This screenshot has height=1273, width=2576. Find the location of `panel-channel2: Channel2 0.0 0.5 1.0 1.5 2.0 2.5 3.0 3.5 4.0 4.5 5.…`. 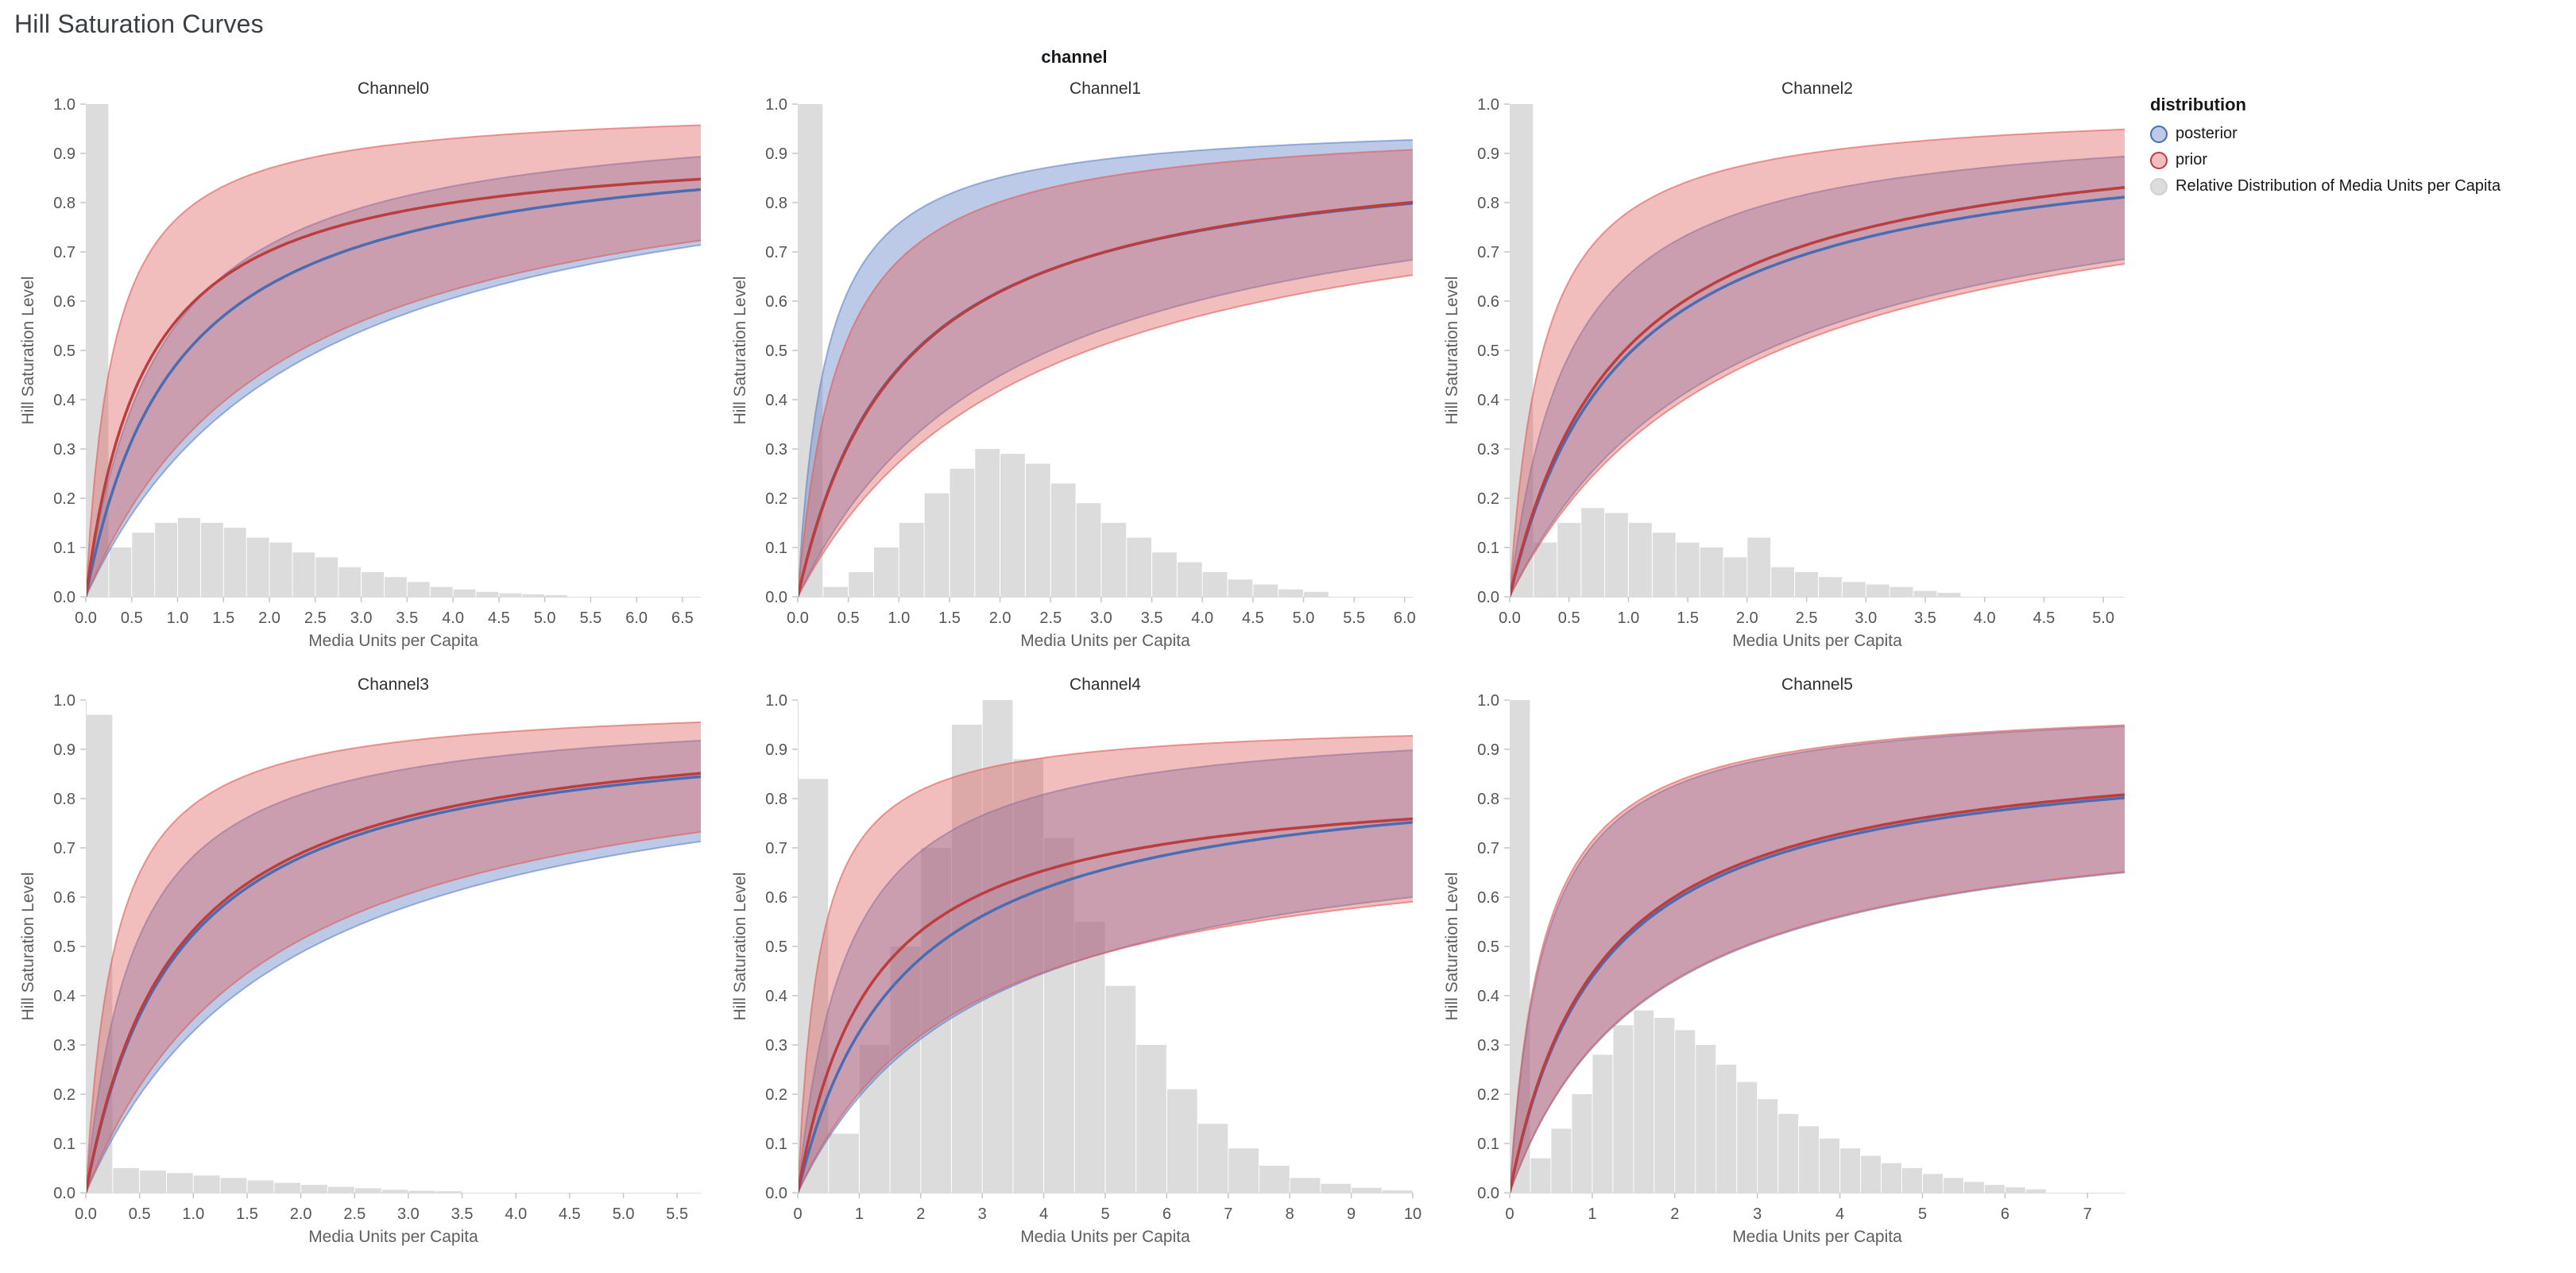

panel-channel2: Channel2 0.0 0.5 1.0 1.5 2.0 2.5 3.0 3.5 4.0 4.5 5.… is located at coordinates (1786, 367).